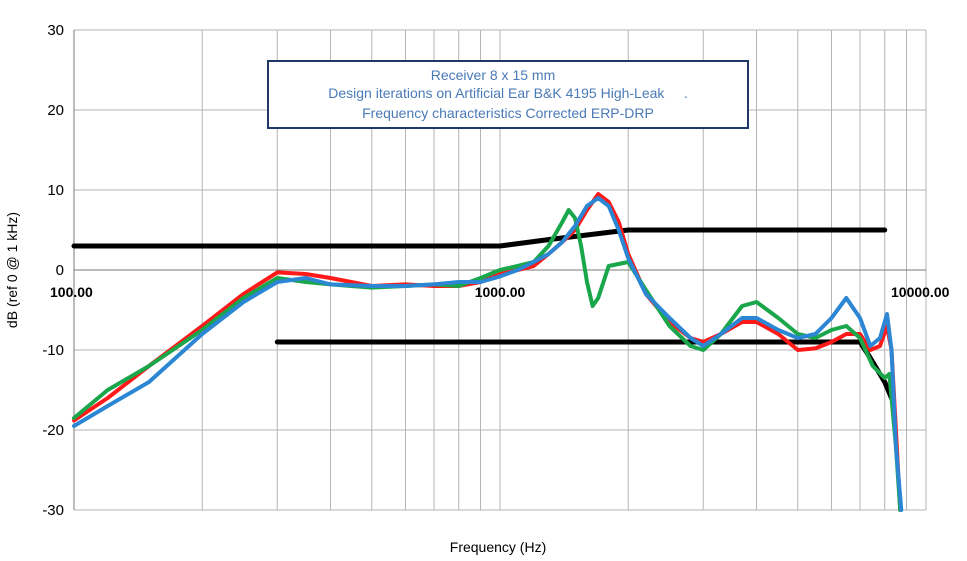  What do you see at coordinates (498, 547) in the screenshot?
I see `x-axis-label: Frequency (Hz)` at bounding box center [498, 547].